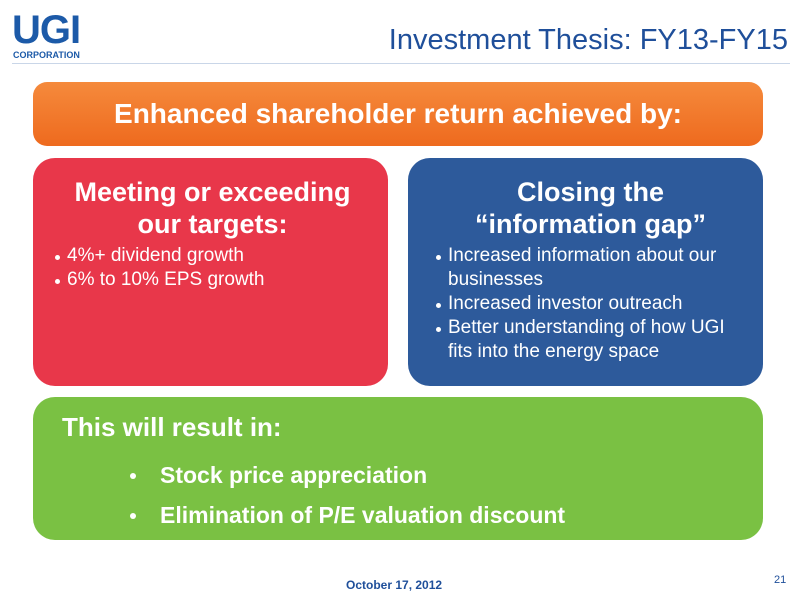  I want to click on bullet-text: Stock price appreciation, so click(294, 475).